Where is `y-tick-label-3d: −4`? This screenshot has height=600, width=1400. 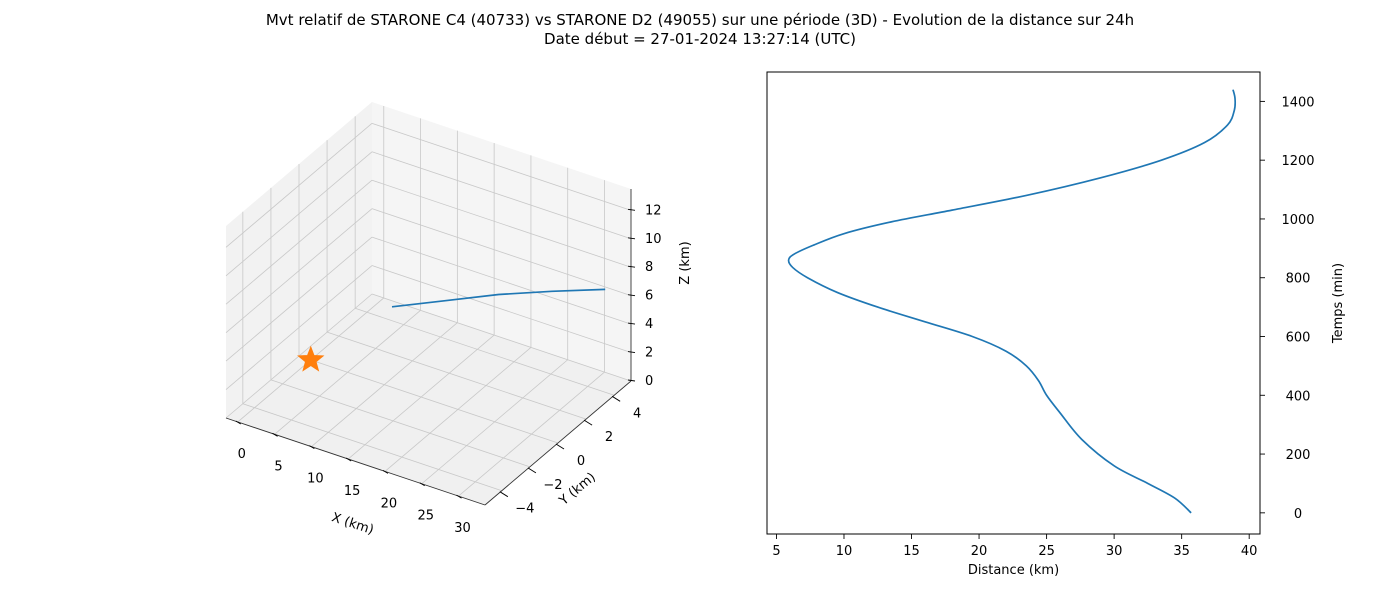 y-tick-label-3d: −4 is located at coordinates (524, 509).